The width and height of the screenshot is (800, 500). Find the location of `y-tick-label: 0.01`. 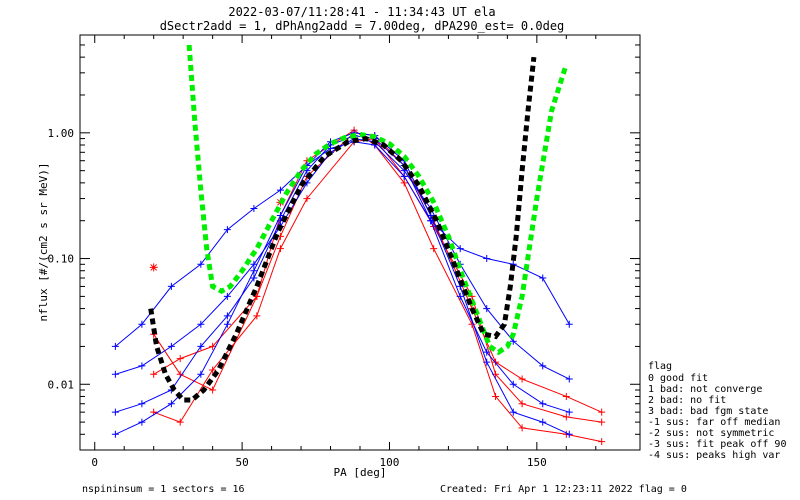

y-tick-label: 0.01 is located at coordinates (61, 384).